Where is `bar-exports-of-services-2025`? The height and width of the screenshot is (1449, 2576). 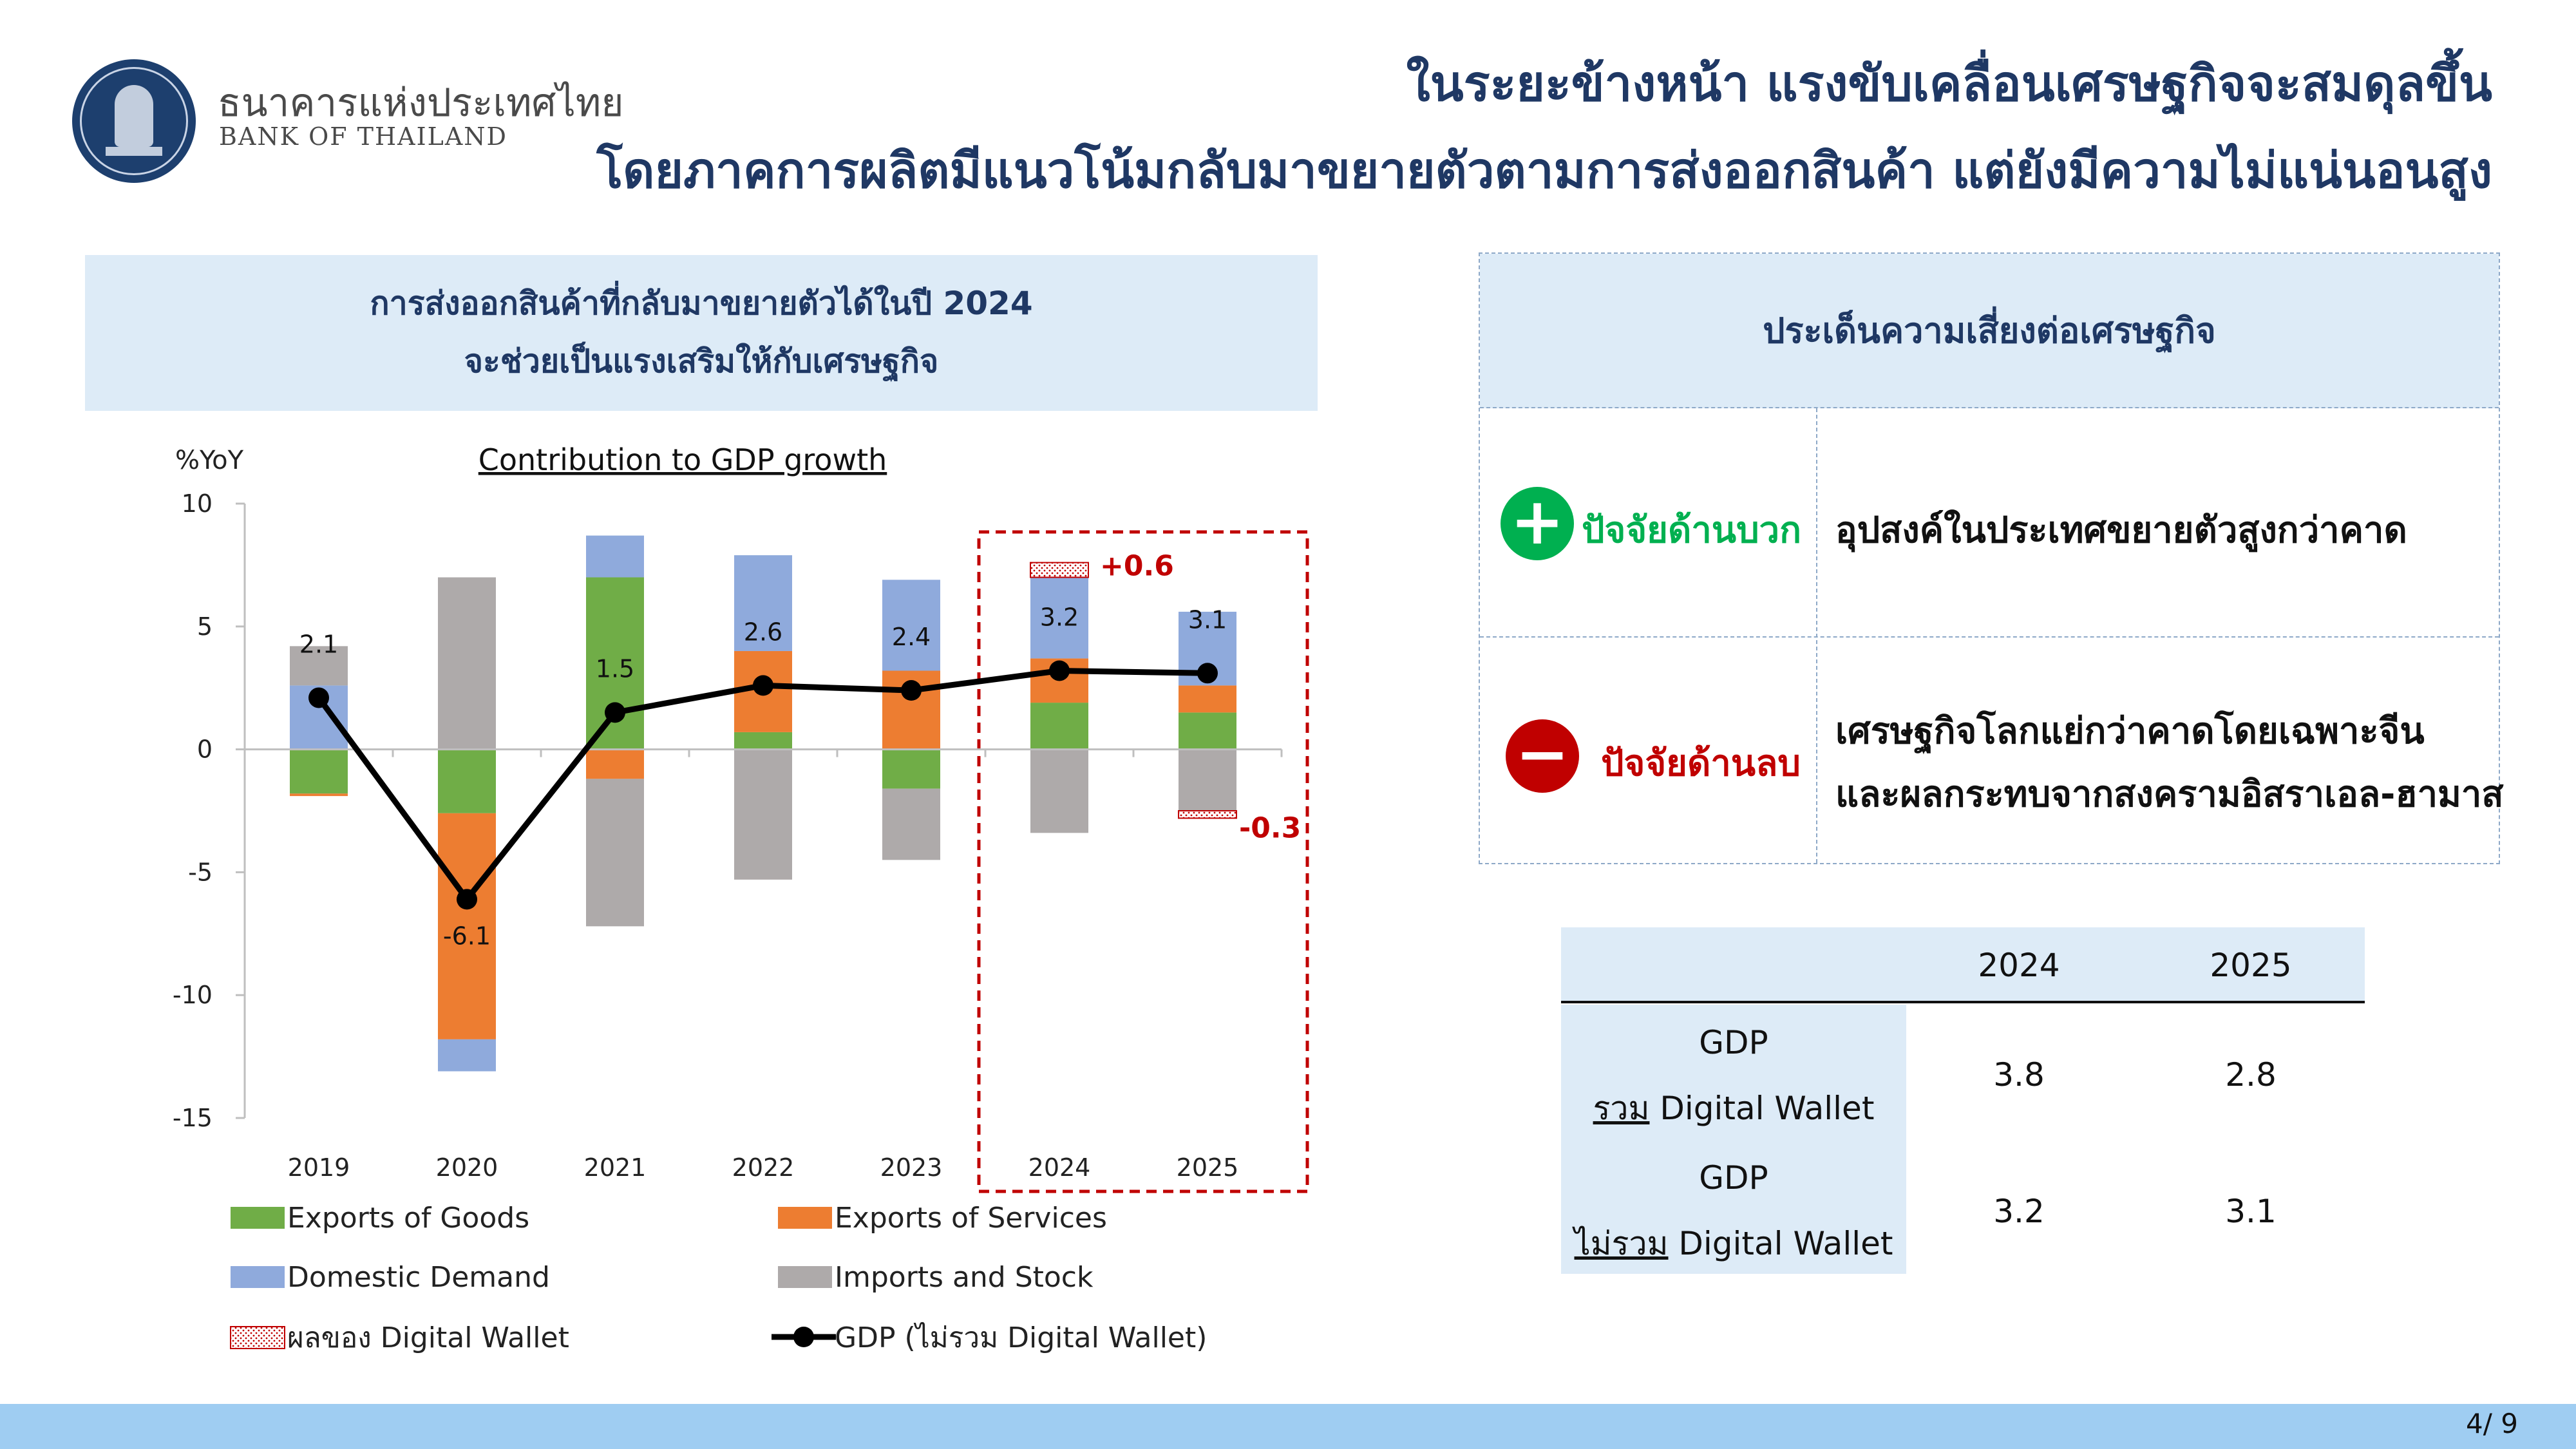 bar-exports-of-services-2025 is located at coordinates (1207, 699).